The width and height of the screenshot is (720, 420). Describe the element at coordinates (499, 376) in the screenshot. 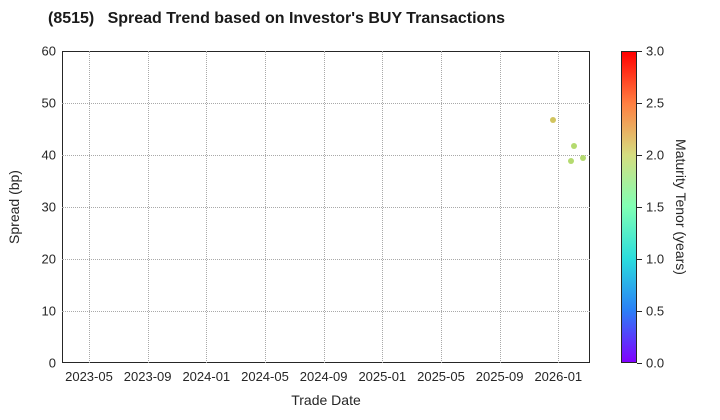

I see `x-tick-label: 2025-09` at that location.